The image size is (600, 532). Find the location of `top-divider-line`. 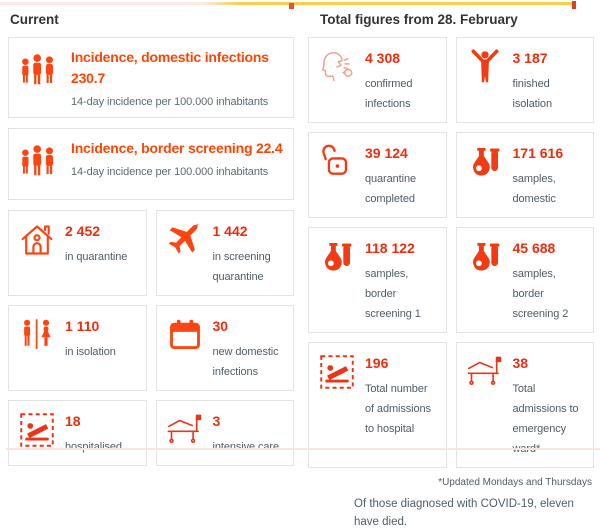

top-divider-line is located at coordinates (287, 3).